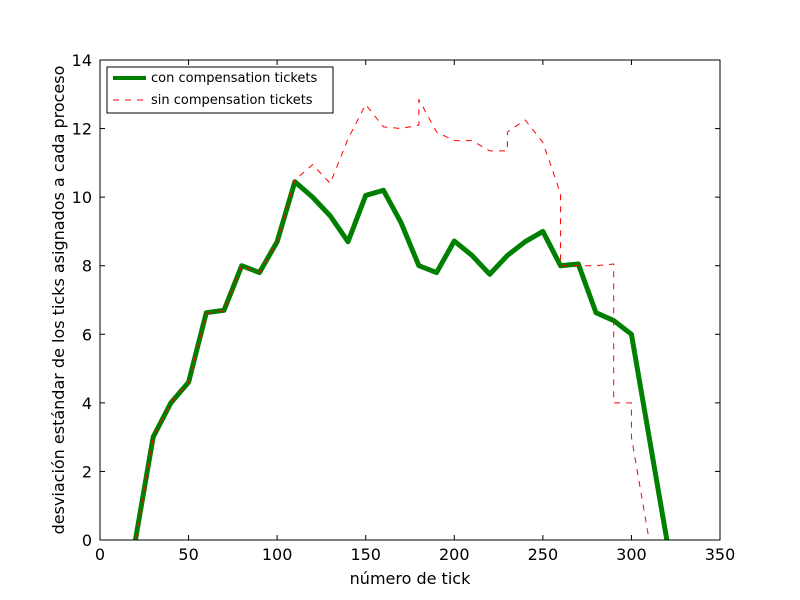 This screenshot has height=600, width=800. Describe the element at coordinates (87, 334) in the screenshot. I see `y-tick-label: 6` at that location.